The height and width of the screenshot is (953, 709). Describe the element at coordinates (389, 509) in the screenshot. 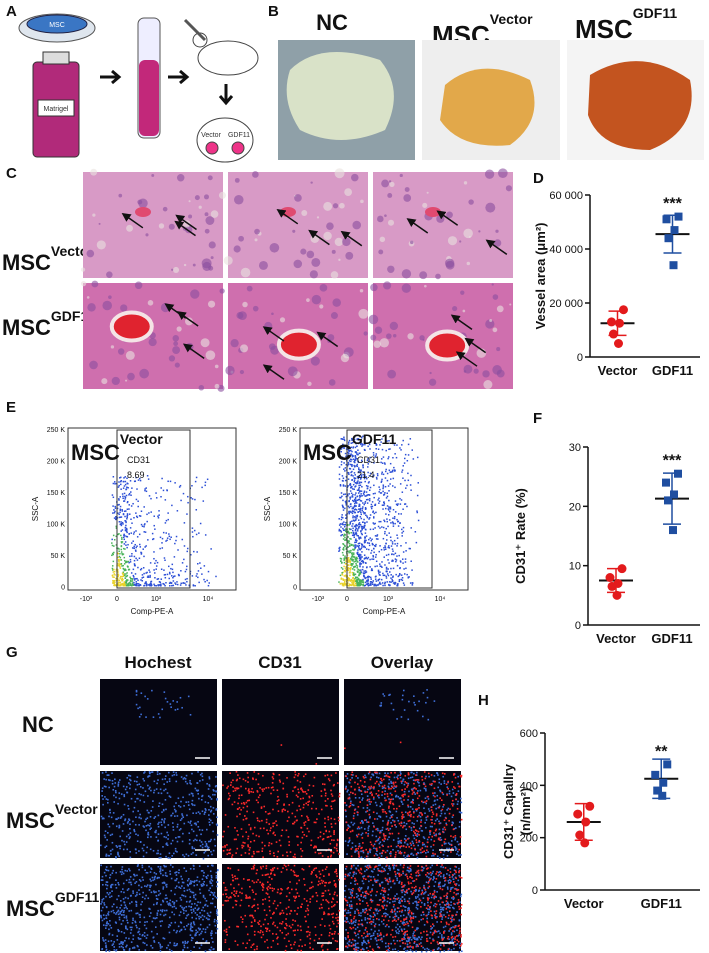

I see `gate` at that location.